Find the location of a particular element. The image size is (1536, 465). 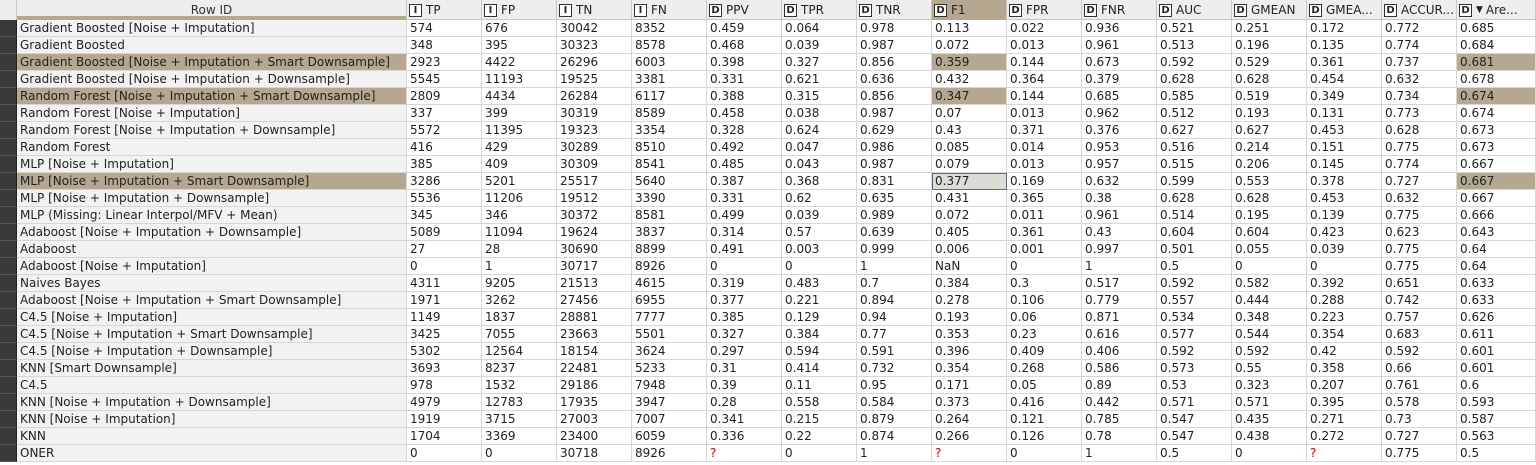

table-cell: 8581 is located at coordinates (669, 215).